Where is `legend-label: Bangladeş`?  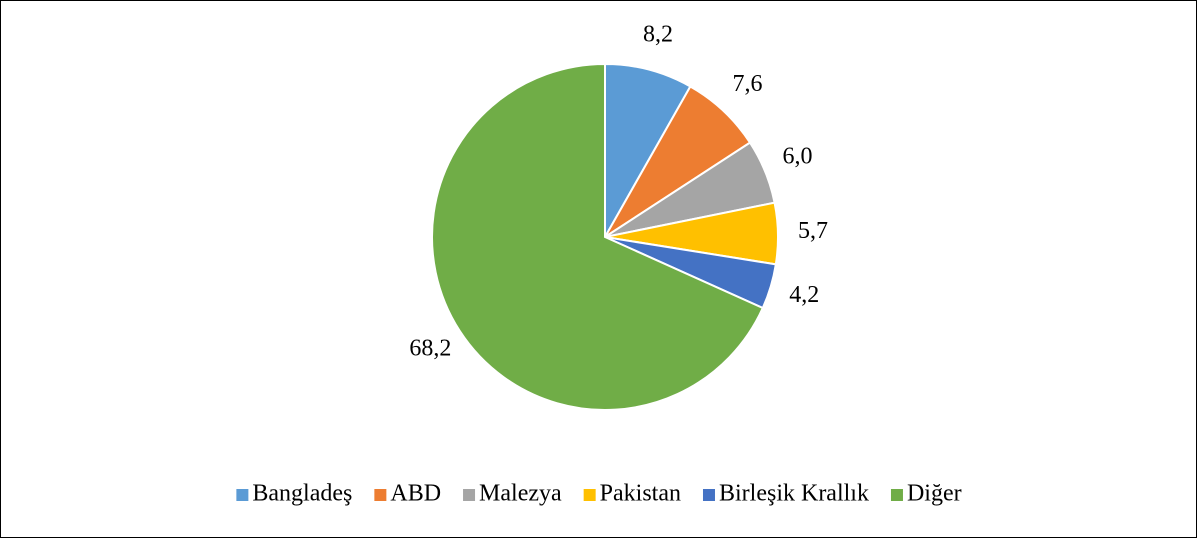
legend-label: Bangladeş is located at coordinates (302, 494).